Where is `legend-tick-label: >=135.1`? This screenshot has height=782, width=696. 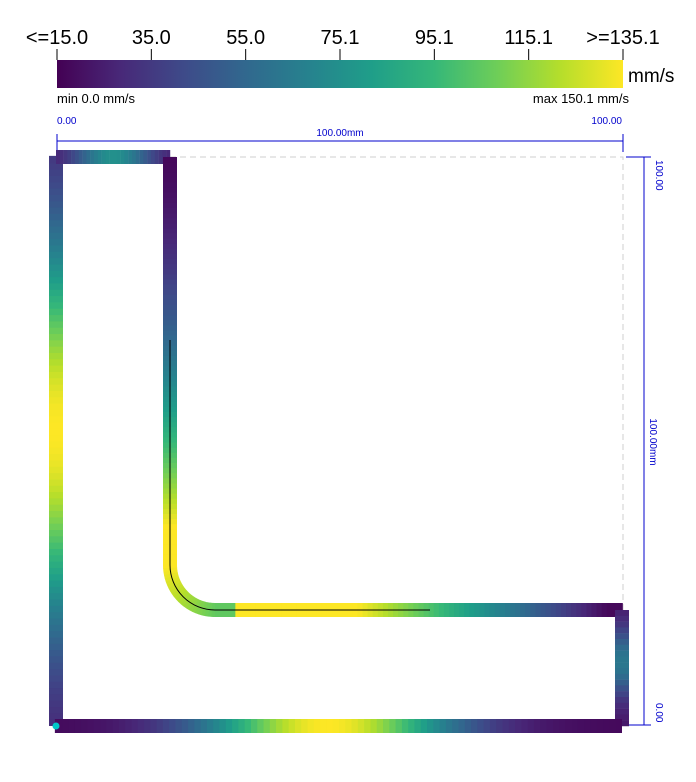 legend-tick-label: >=135.1 is located at coordinates (622, 38).